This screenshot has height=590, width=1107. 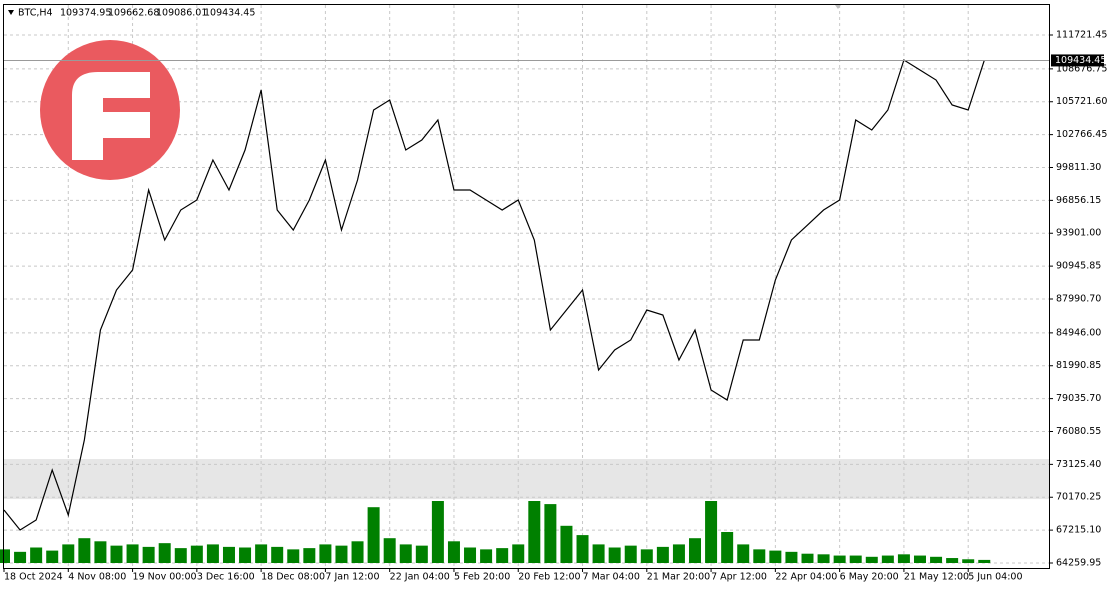 I want to click on price-badge-label: 109434.45, so click(x=1080, y=60).